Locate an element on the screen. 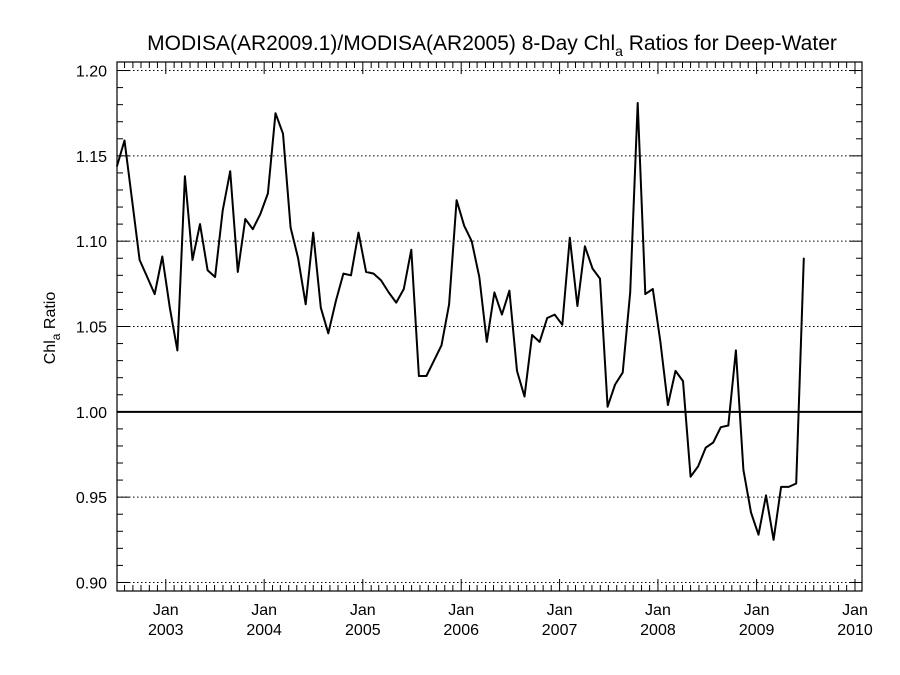 The height and width of the screenshot is (675, 900). x-tick-year-label: 2008 is located at coordinates (658, 630).